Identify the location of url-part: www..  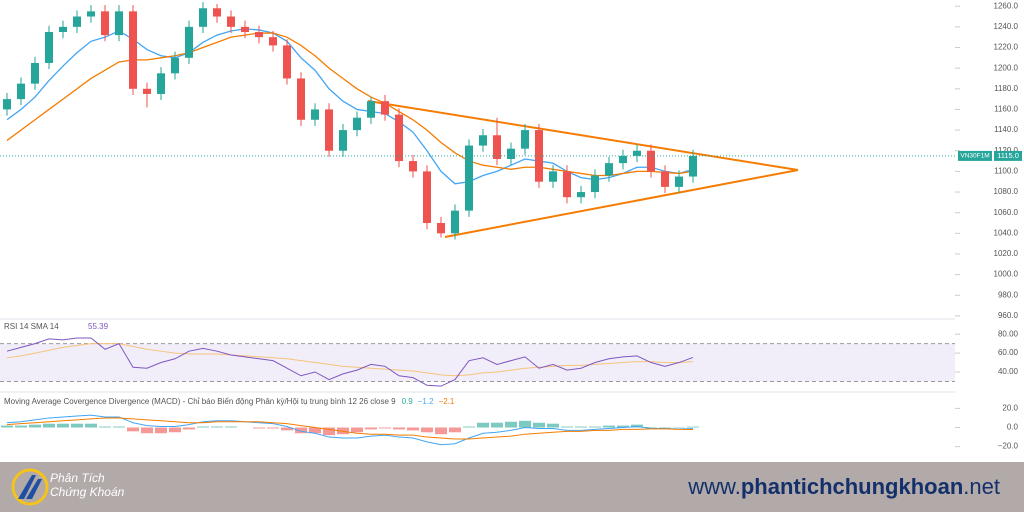
(714, 486).